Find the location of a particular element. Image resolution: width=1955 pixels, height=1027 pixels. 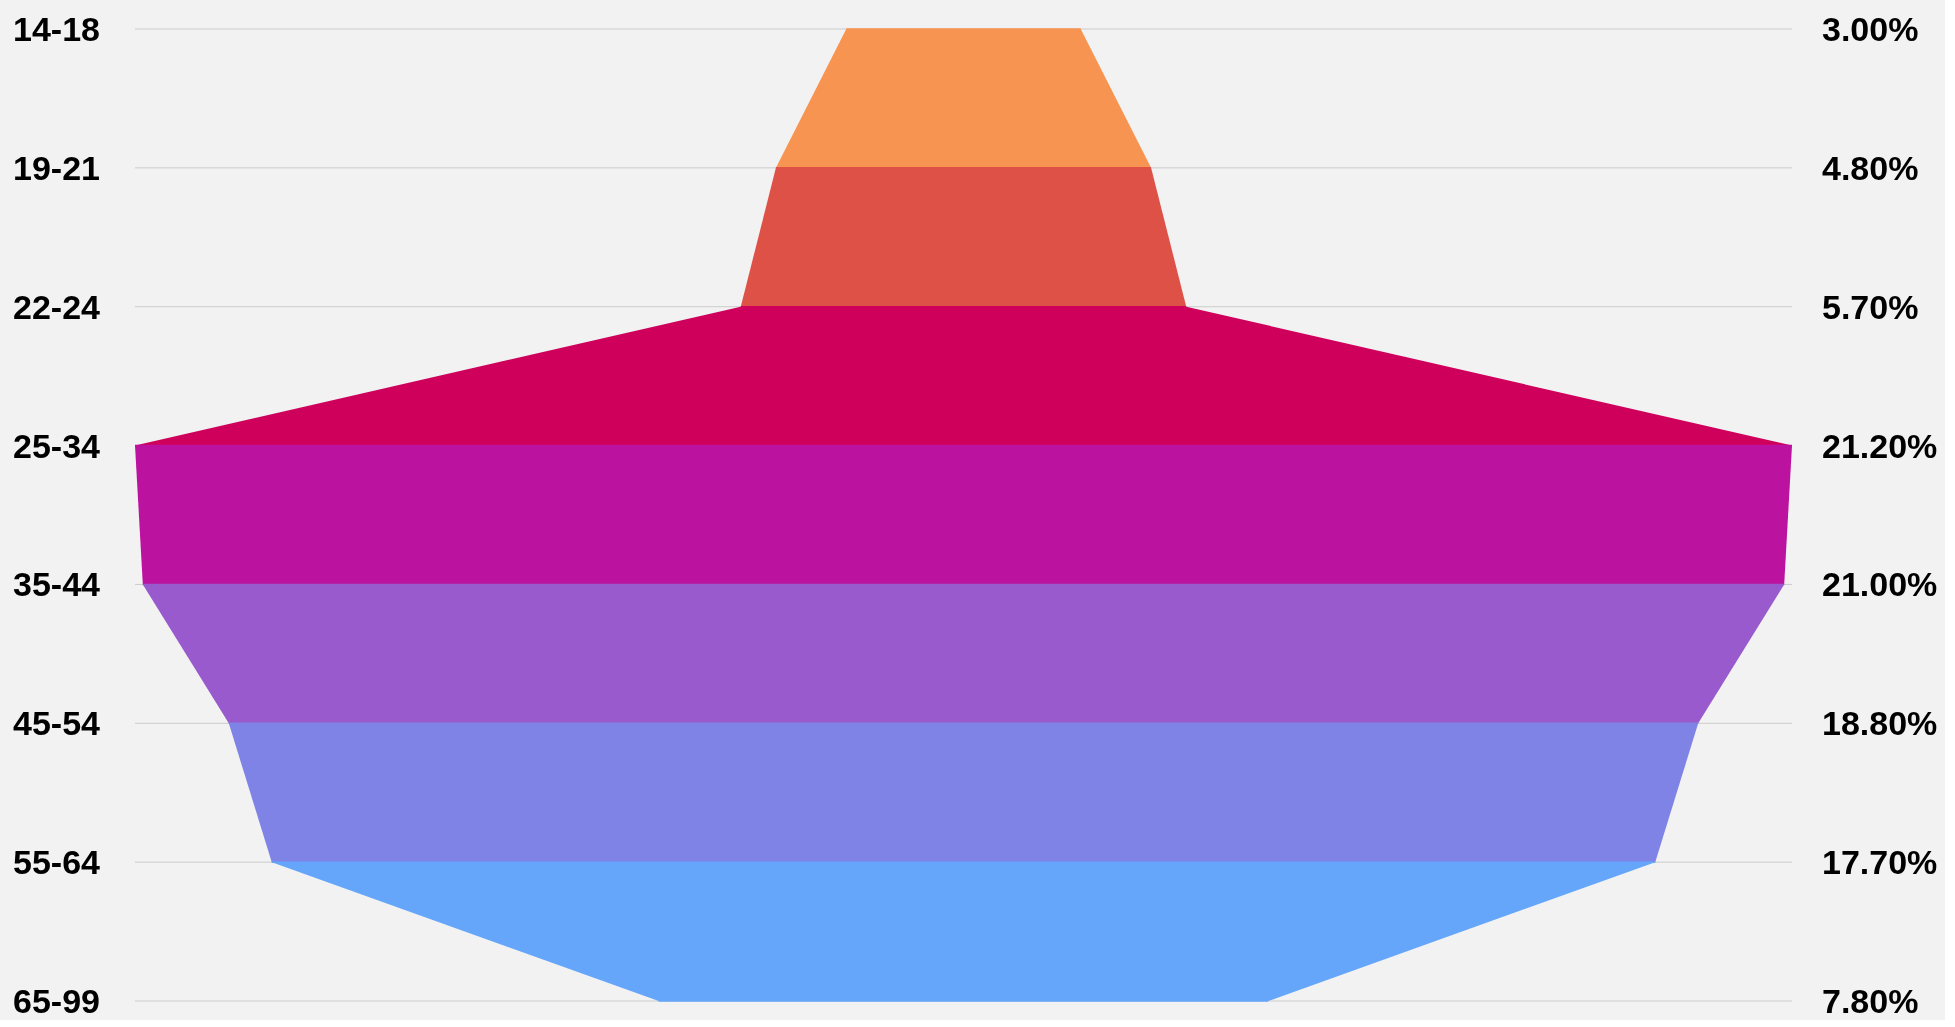

category-label: 19-21 is located at coordinates (56, 167).